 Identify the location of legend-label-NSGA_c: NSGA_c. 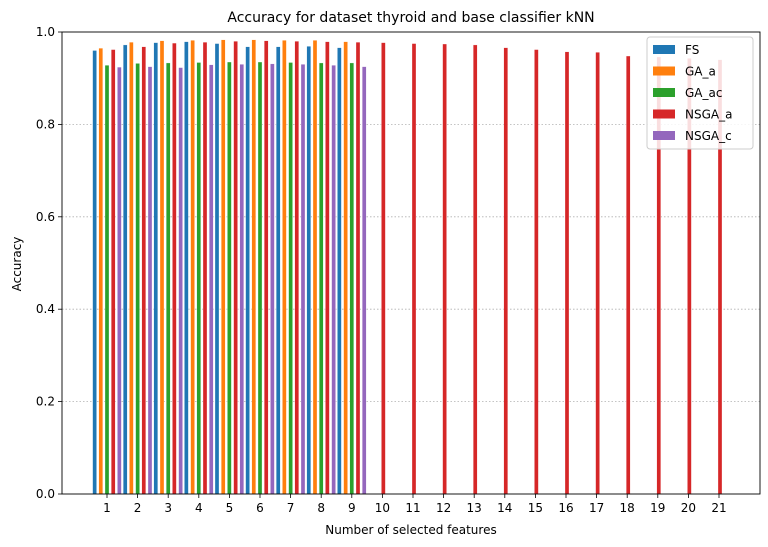
(708, 136).